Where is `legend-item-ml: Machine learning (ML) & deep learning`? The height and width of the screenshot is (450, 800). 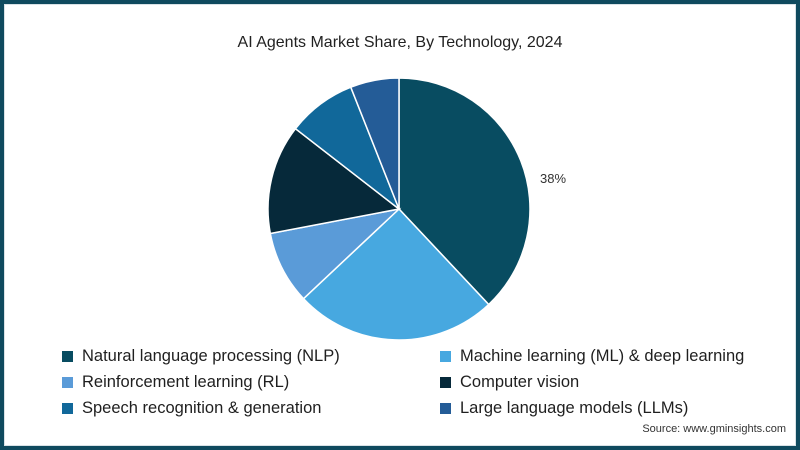
legend-item-ml: Machine learning (ML) & deep learning is located at coordinates (605, 356).